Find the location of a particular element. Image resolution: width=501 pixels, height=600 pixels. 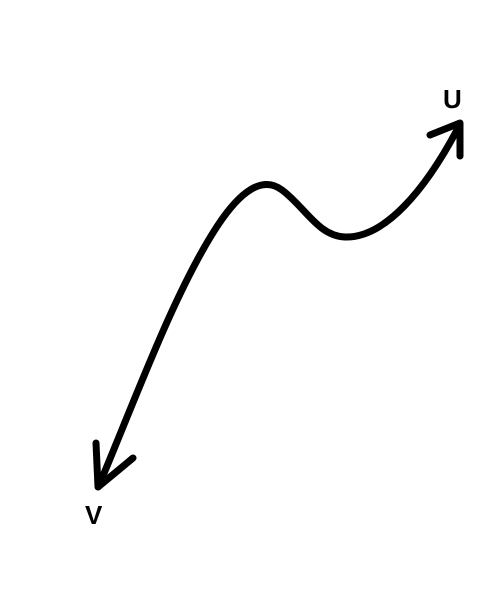

arrowhead-u-icon is located at coordinates (445, 139).